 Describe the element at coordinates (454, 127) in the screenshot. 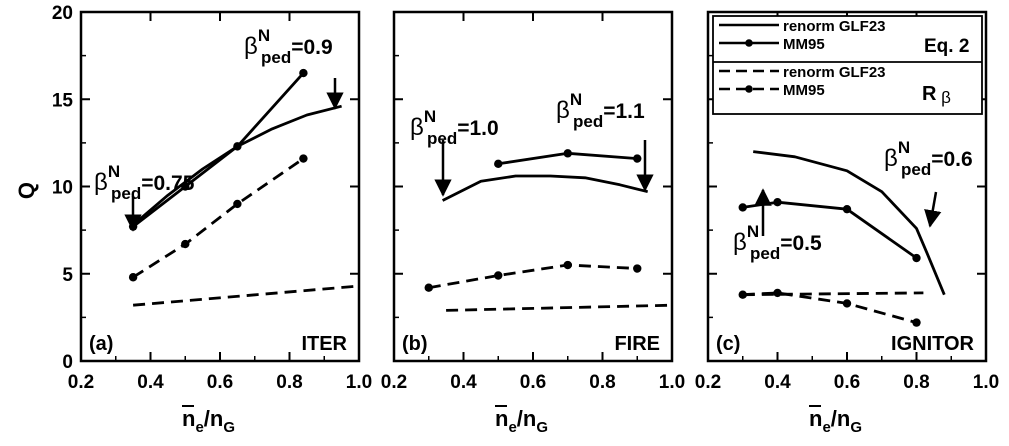

I see `beta-ped-annotation: βN ped=1.0` at that location.